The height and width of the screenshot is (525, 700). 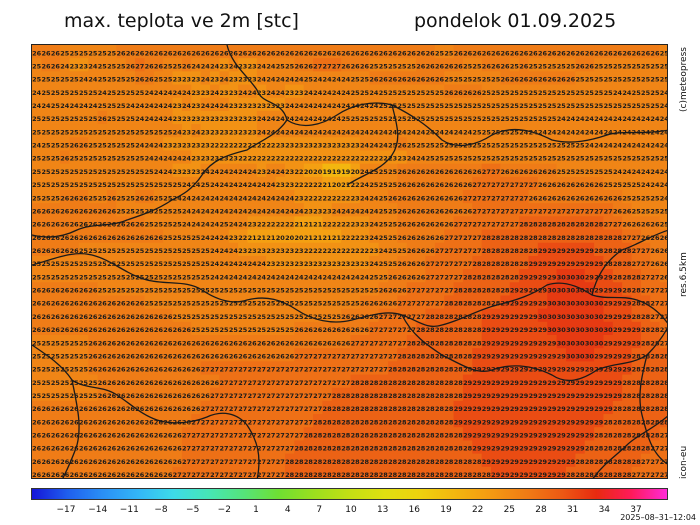 I want to click on temperature-colorbar, so click(x=349, y=494).